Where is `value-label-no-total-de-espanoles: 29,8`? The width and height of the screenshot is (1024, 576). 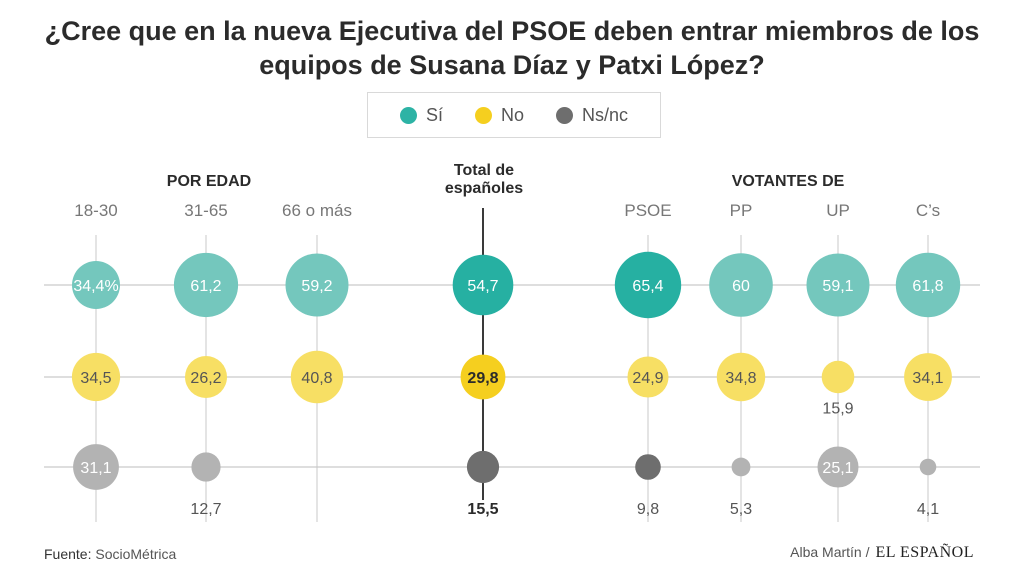
value-label-no-total-de-espanoles: 29,8 is located at coordinates (482, 378).